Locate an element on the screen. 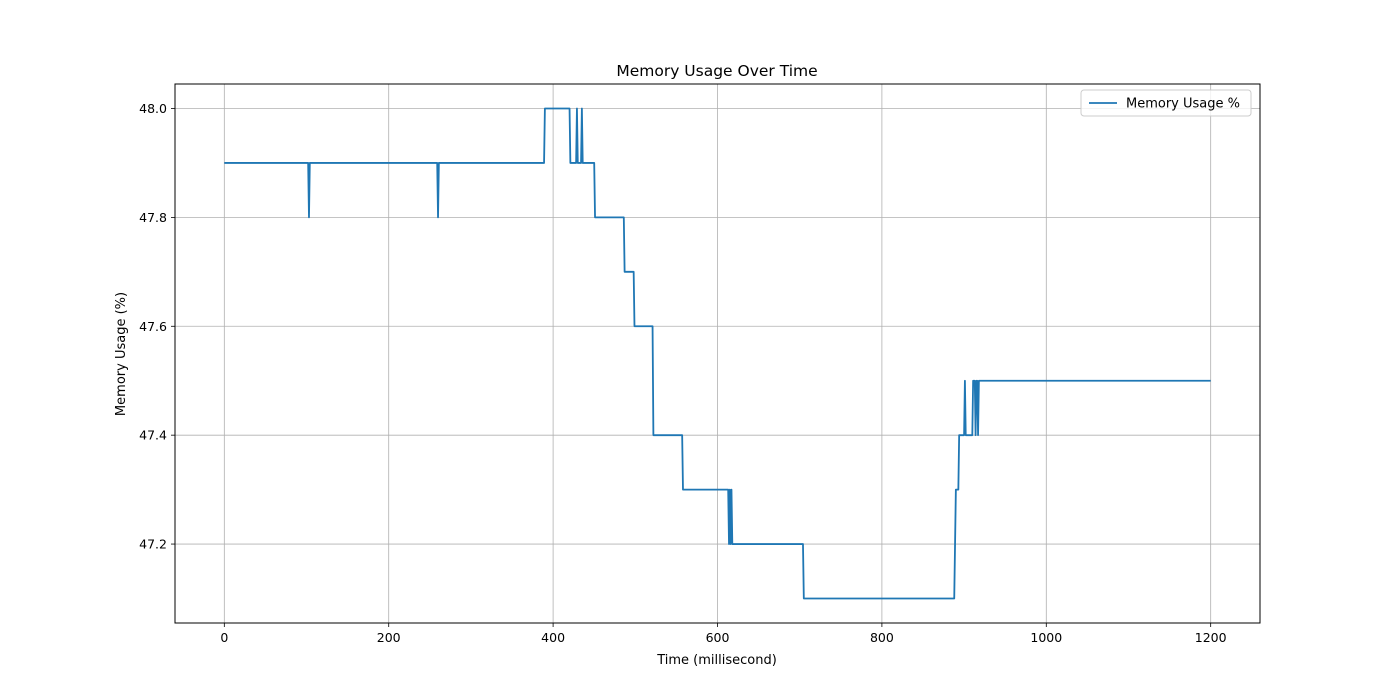 The height and width of the screenshot is (700, 1400). x-tick-label: 800 is located at coordinates (882, 637).